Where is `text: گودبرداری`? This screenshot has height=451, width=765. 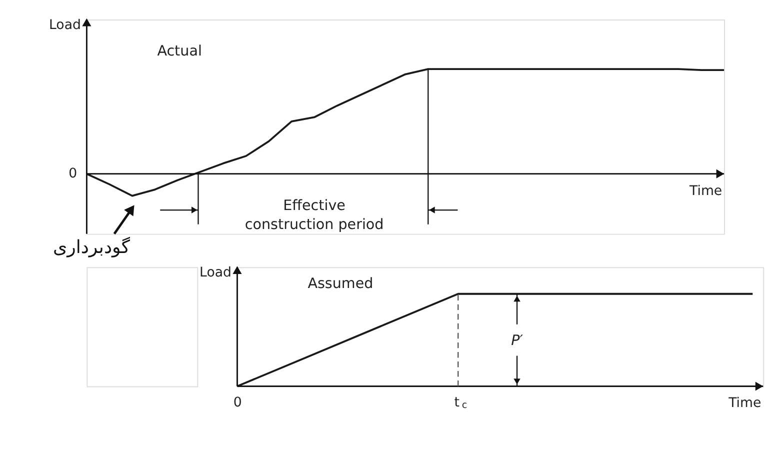 text: گودبرداری is located at coordinates (91, 247).